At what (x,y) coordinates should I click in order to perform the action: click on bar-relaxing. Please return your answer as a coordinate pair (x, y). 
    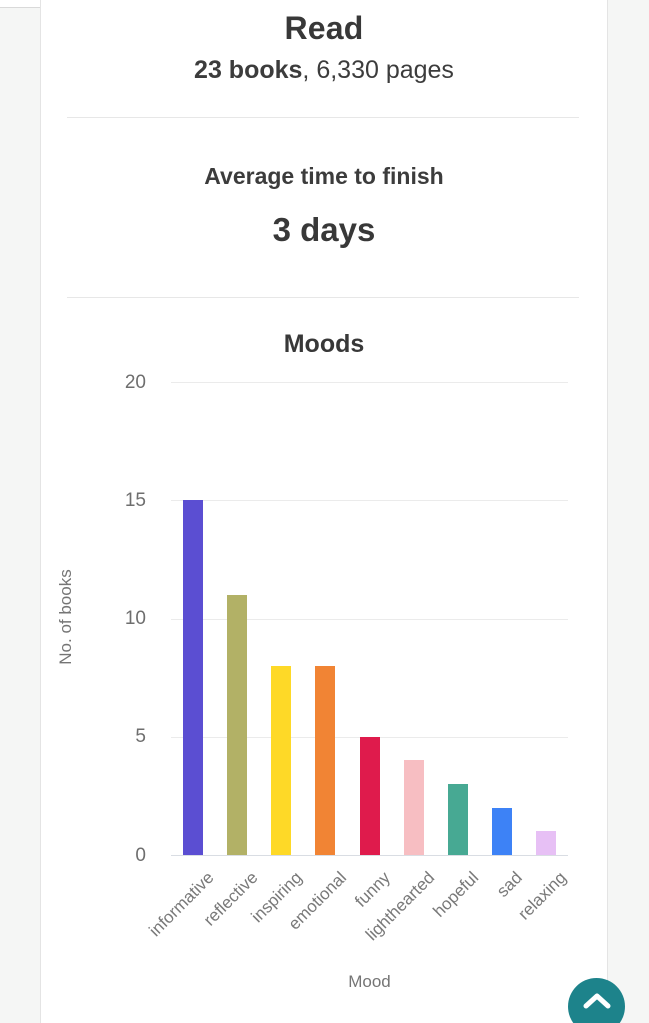
    Looking at the image, I should click on (545, 843).